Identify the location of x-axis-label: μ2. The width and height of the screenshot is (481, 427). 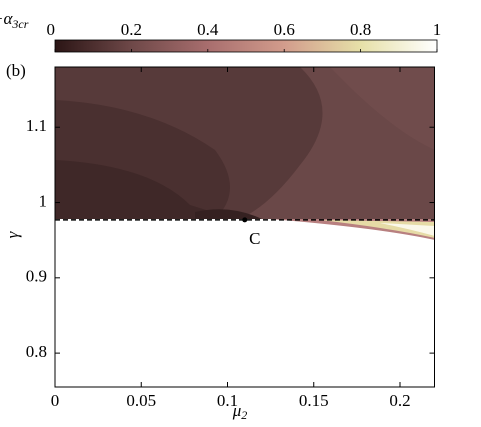
(240, 411).